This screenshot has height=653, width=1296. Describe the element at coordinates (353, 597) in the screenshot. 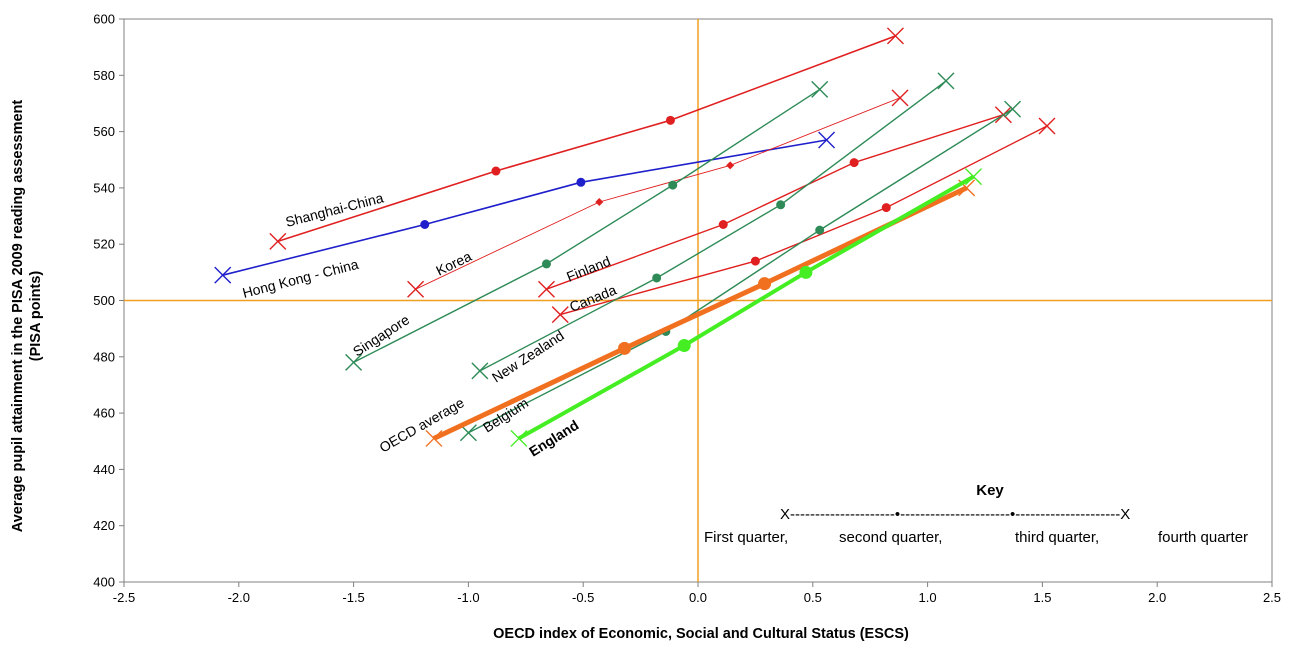

I see `x-tick-label: -1.5` at that location.